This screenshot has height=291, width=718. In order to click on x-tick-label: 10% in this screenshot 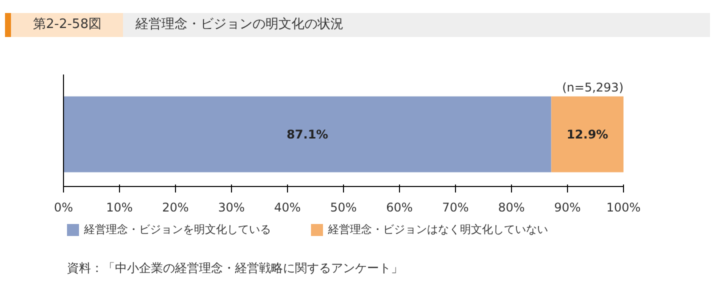, I will do `click(119, 207)`.